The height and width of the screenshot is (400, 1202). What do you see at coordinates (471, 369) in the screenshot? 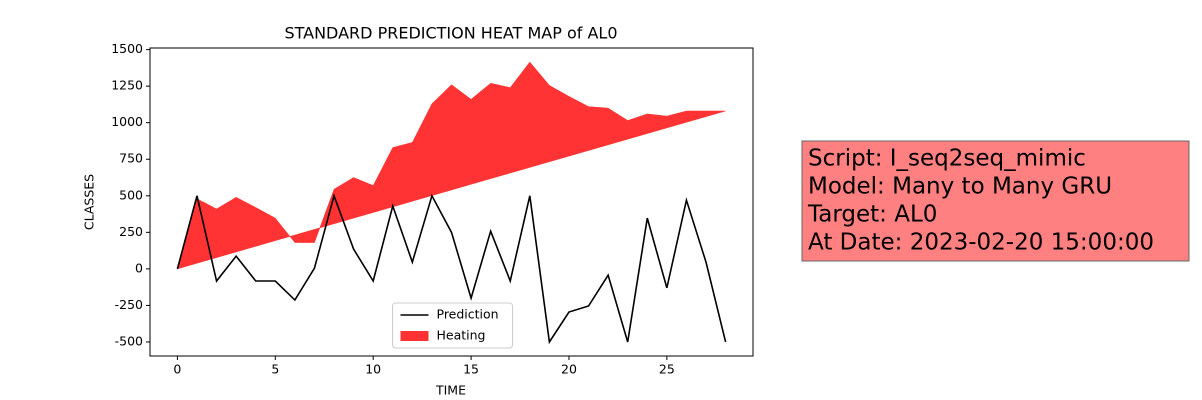
I see `x-tick-label: 15` at bounding box center [471, 369].